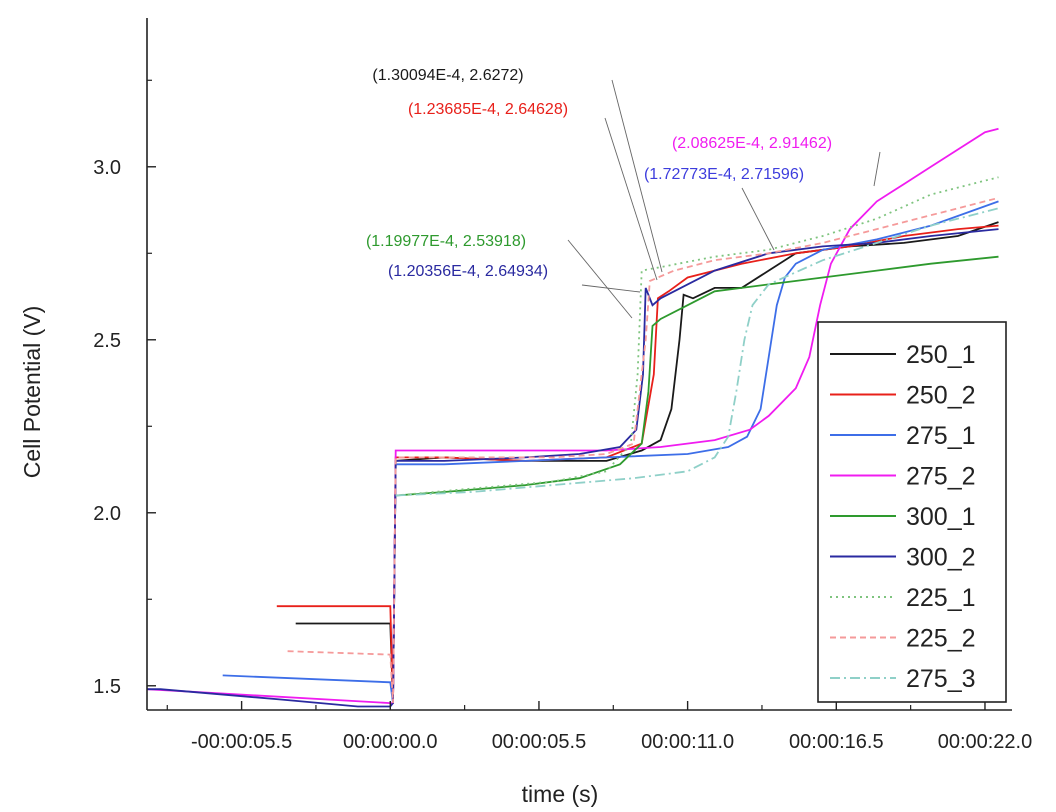 The height and width of the screenshot is (812, 1056). What do you see at coordinates (836, 742) in the screenshot?
I see `x-tick-label: 00:00:16.5` at bounding box center [836, 742].